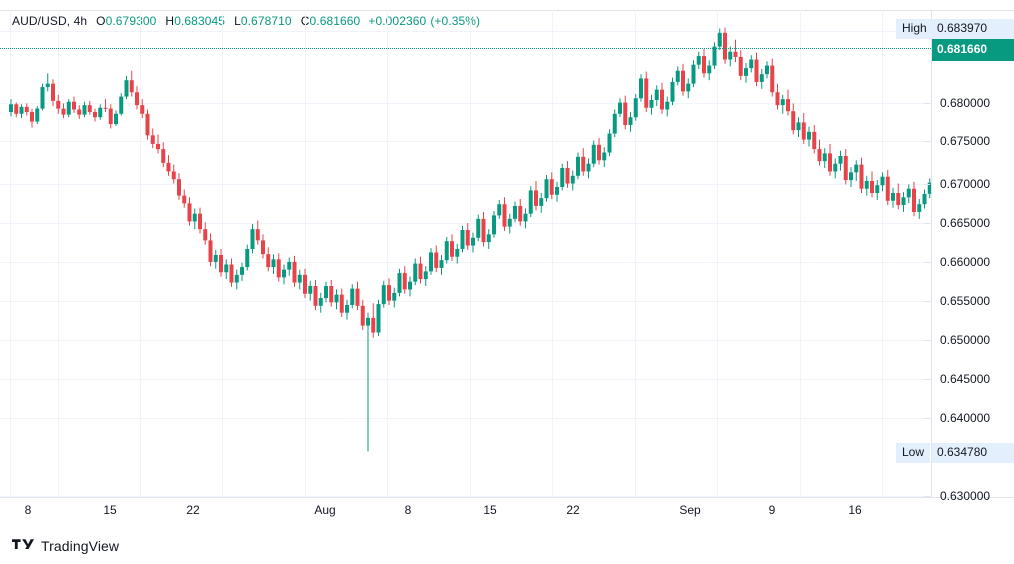 This screenshot has height=564, width=1014. What do you see at coordinates (973, 28) in the screenshot?
I see `high-price-badge: 0.683970` at bounding box center [973, 28].